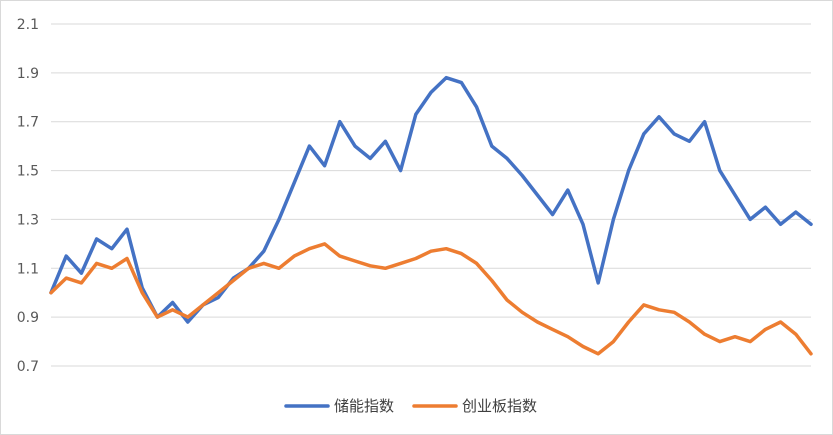 This screenshot has height=435, width=833. I want to click on legend-label: 储能指数, so click(364, 406).